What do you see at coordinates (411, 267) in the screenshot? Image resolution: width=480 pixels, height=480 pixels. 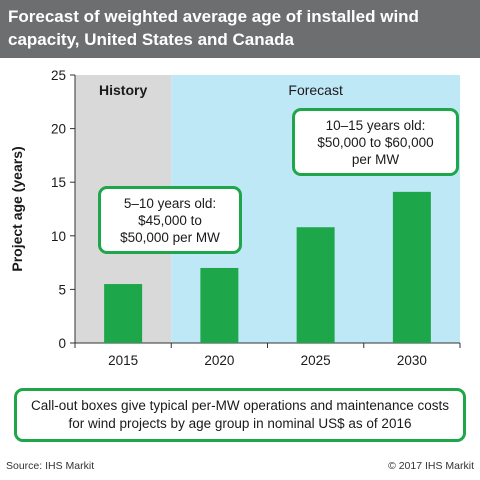 I see `bar-2030` at bounding box center [411, 267].